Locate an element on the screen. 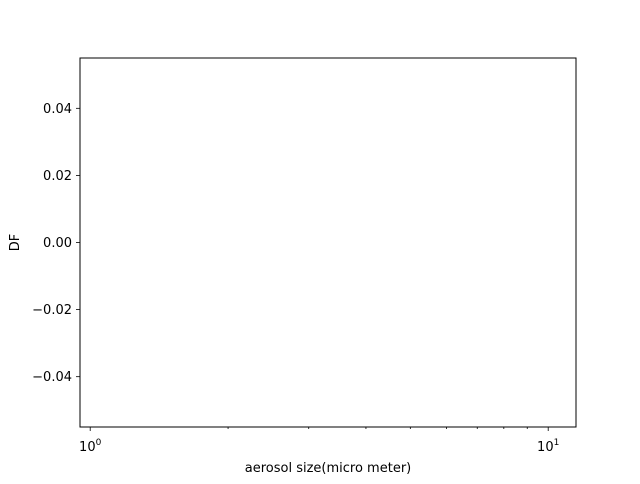  x-tick-label: 10¹ is located at coordinates (548, 446).